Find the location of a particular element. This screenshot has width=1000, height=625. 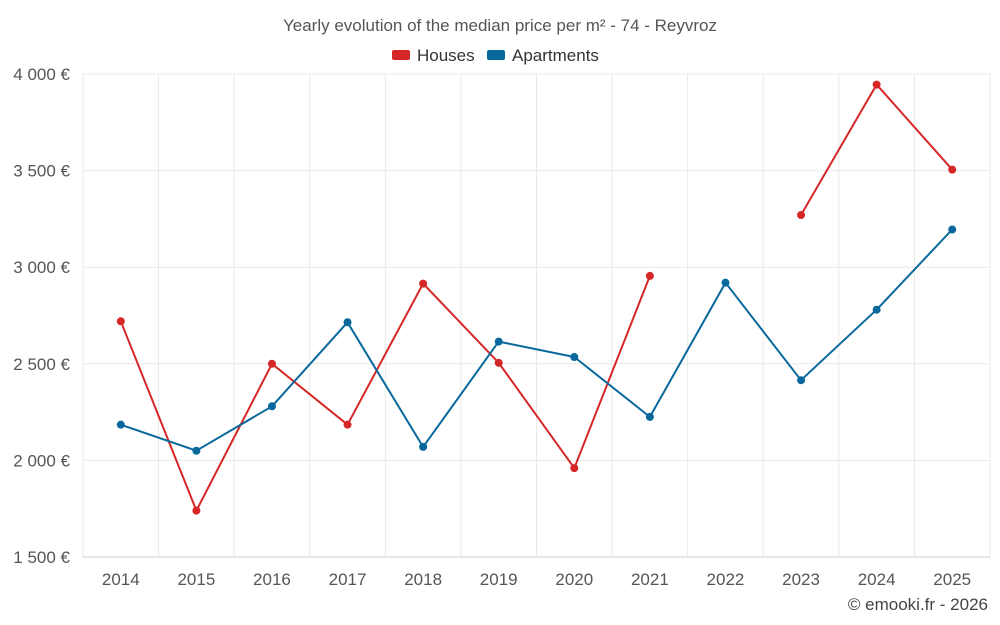

data-point-houses-2024 is located at coordinates (876, 84).